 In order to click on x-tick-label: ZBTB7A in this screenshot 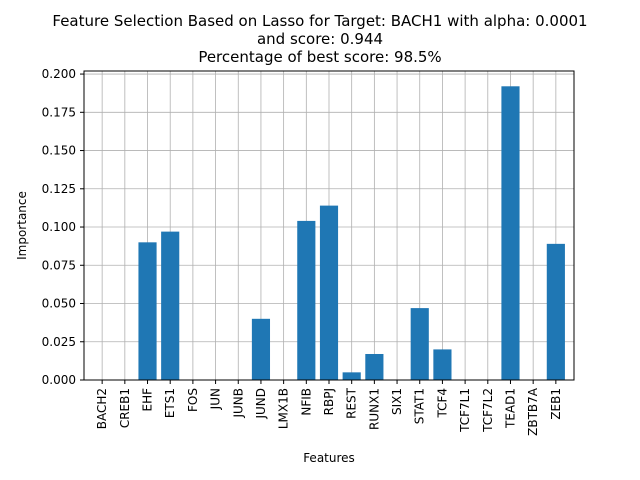, I will do `click(533, 411)`.